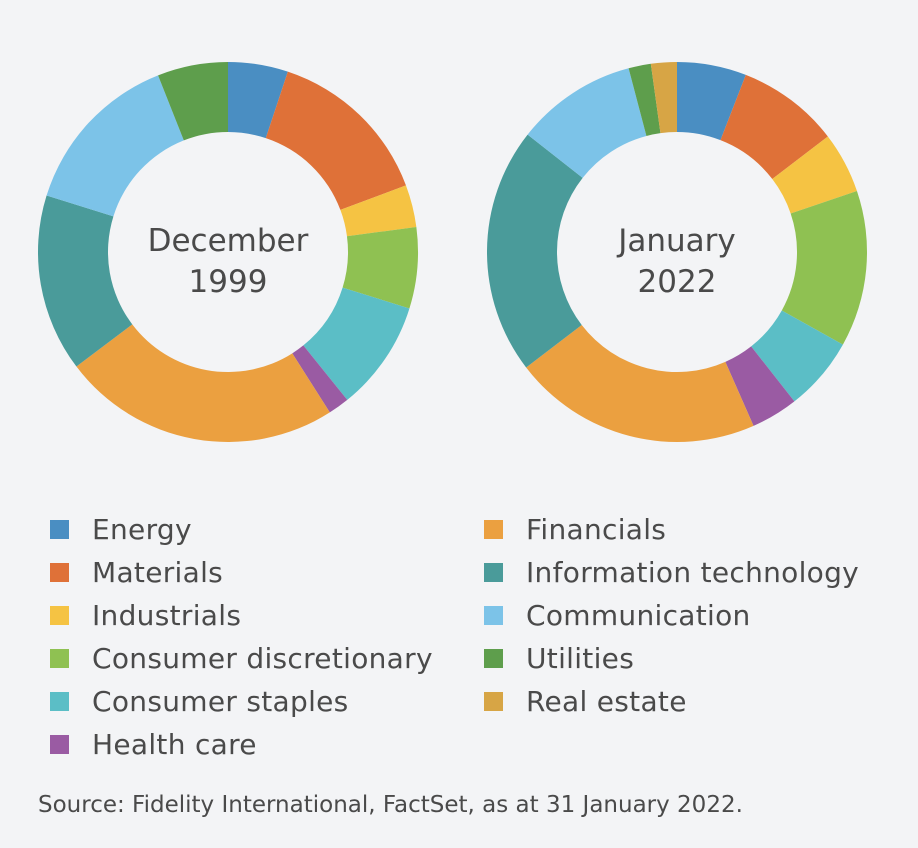 The width and height of the screenshot is (918, 848). I want to click on legend-label: Industrials, so click(167, 615).